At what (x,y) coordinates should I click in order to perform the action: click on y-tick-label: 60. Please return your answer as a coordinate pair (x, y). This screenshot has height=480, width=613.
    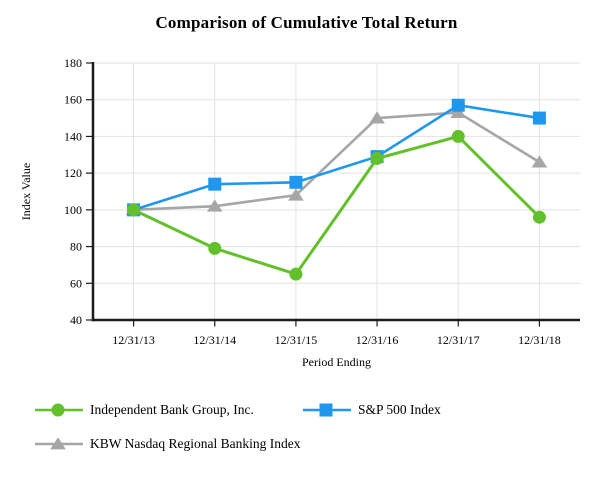
    Looking at the image, I should click on (76, 283).